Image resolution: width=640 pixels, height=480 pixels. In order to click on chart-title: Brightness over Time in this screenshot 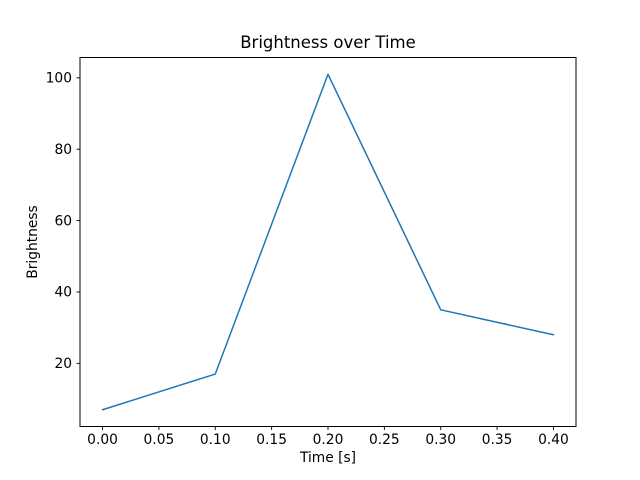, I will do `click(328, 42)`.